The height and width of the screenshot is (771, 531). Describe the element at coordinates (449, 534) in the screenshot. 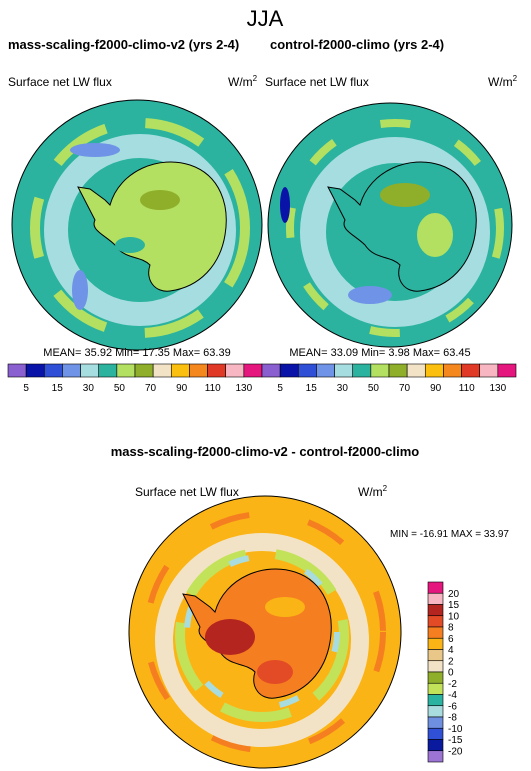

I see `stats: MIN = -16.91 MAX = 33.97` at that location.